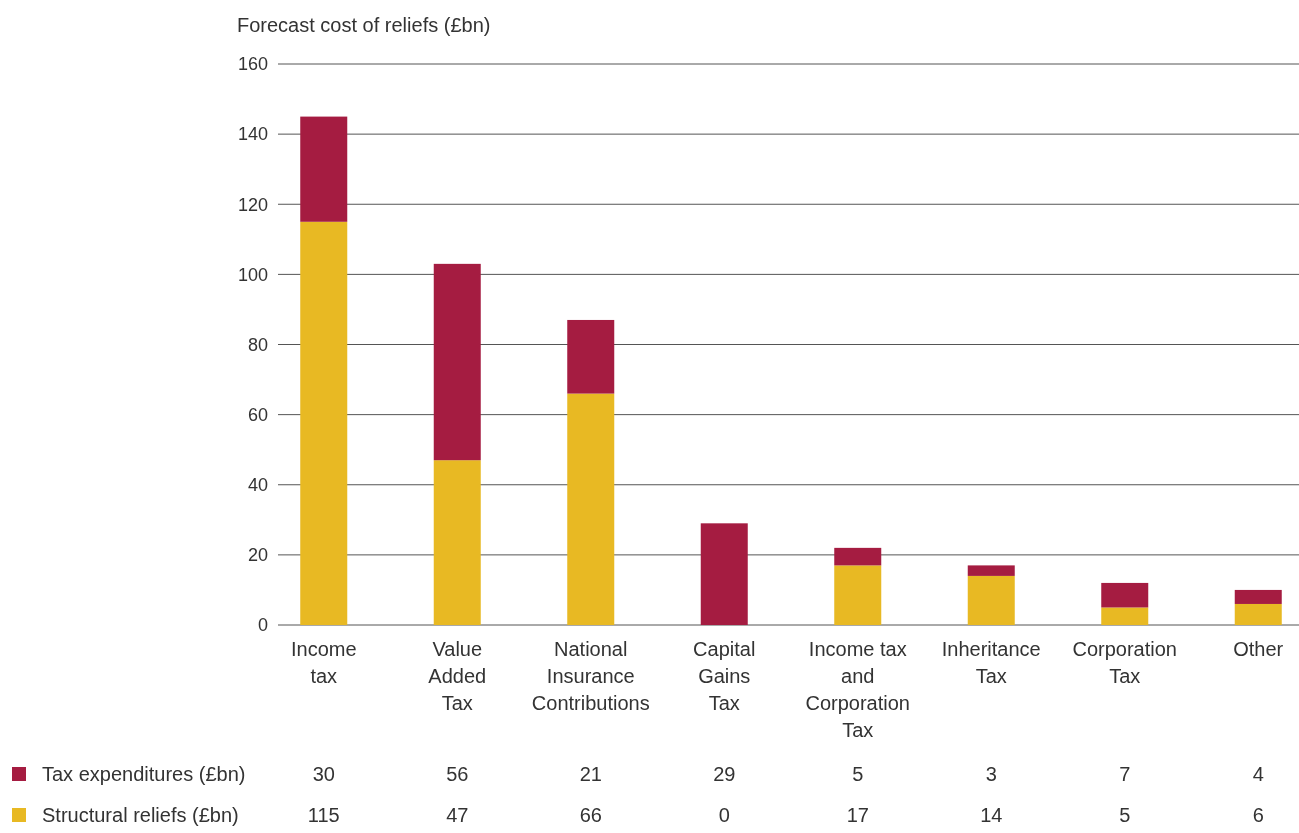  I want to click on data-label: 14, so click(991, 815).